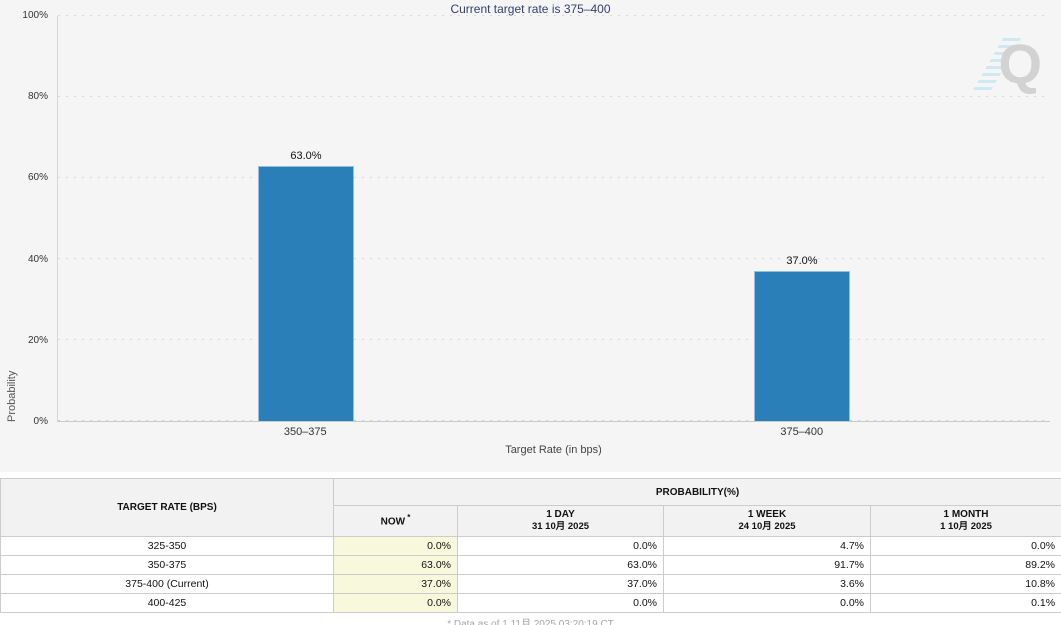  I want to click on y-axis-ticks: 0% 20% 40% 60% 80% 100%, so click(26, 218).